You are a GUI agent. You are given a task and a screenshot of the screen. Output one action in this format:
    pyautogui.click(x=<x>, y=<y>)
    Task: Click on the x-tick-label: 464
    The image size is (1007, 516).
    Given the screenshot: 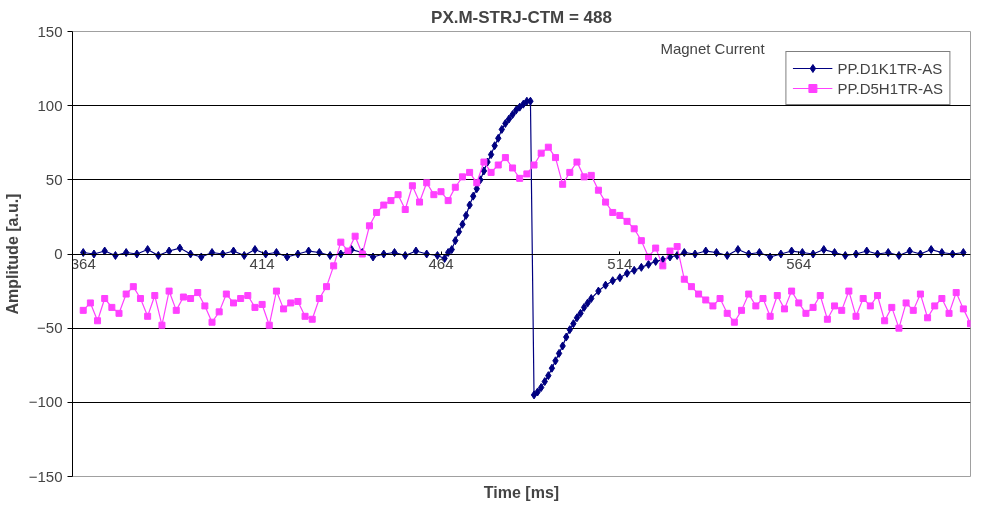 What is the action you would take?
    pyautogui.click(x=441, y=263)
    